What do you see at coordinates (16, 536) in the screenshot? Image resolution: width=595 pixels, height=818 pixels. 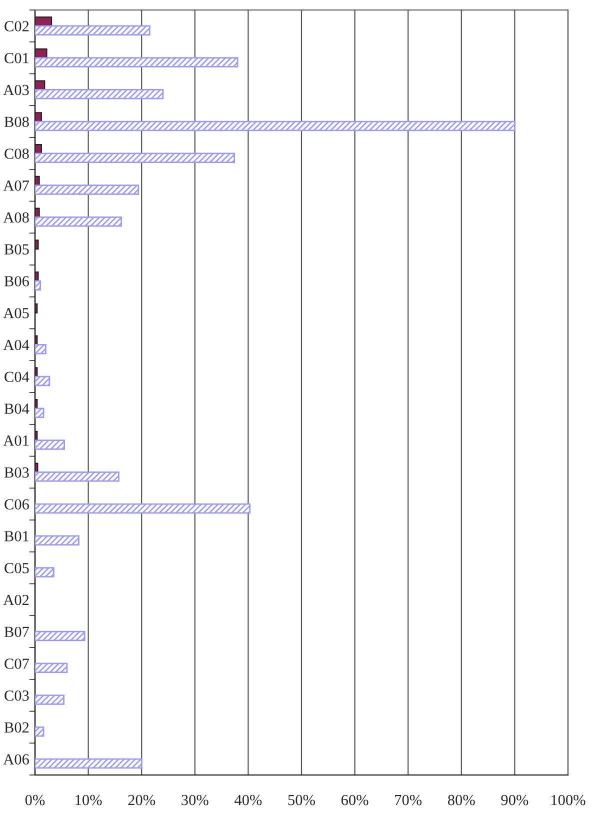 I see `y-tick-label: B01` at bounding box center [16, 536].